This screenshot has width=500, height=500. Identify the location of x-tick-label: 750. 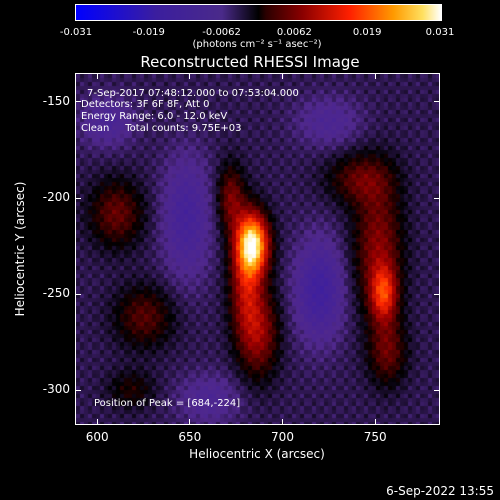
(375, 437).